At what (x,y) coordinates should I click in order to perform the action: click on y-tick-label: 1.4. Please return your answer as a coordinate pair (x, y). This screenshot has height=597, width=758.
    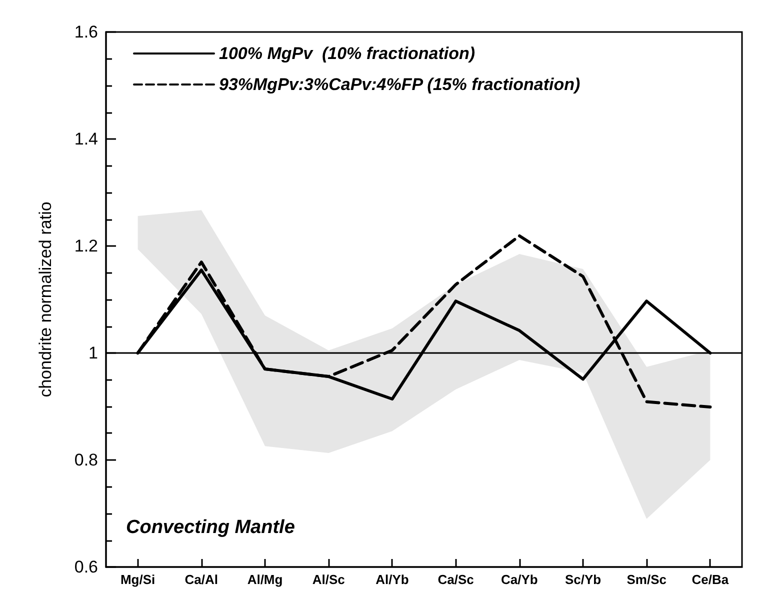
    Looking at the image, I should click on (86, 139).